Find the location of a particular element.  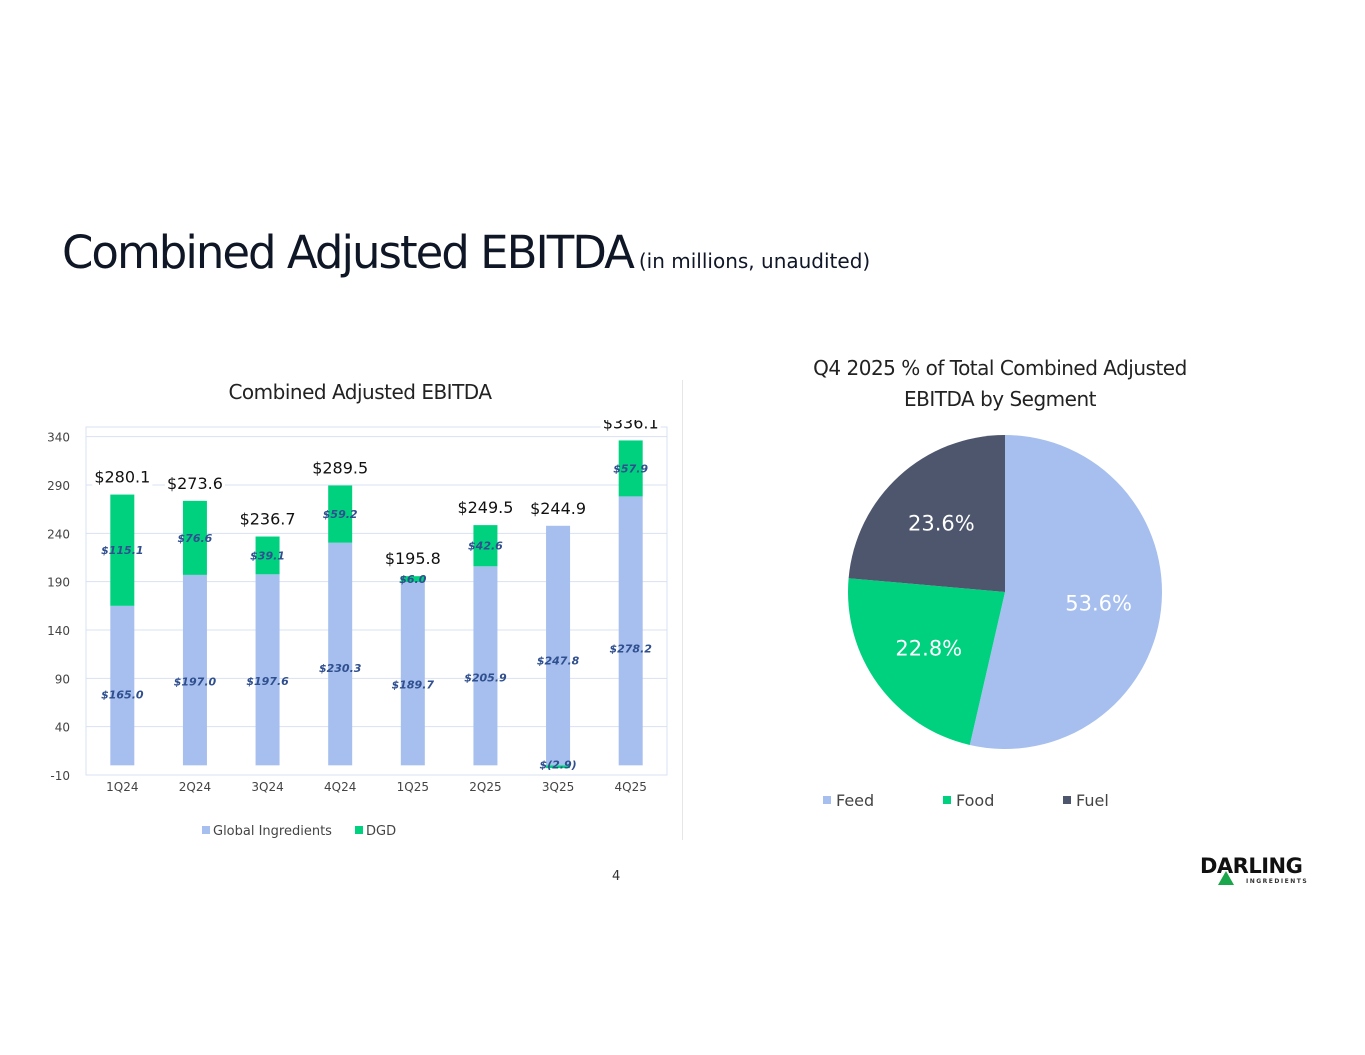

total-label: $273.6 is located at coordinates (195, 483).